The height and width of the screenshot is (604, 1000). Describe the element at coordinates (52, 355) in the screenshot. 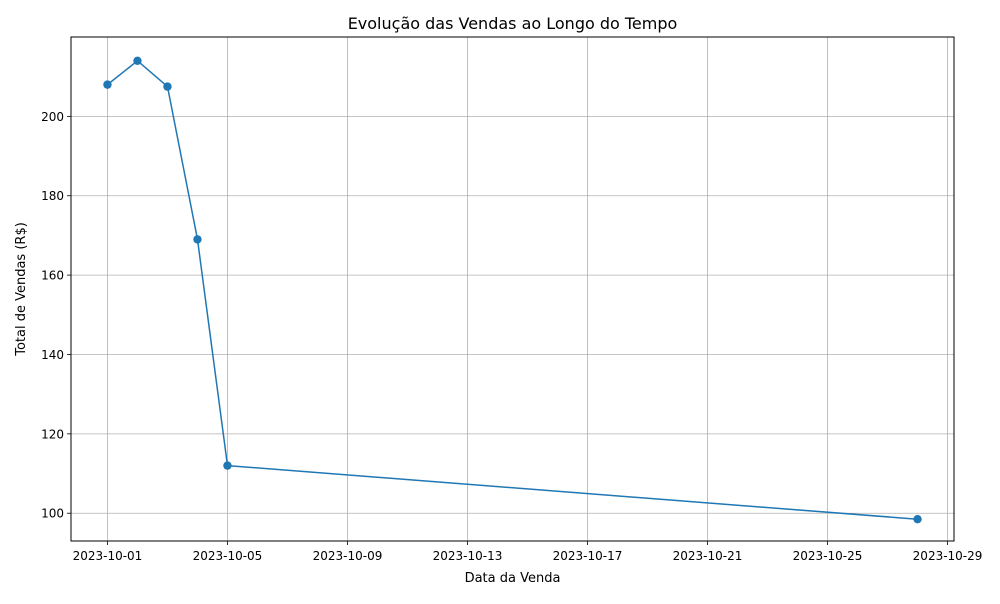

I see `y-tick-label: 140` at that location.